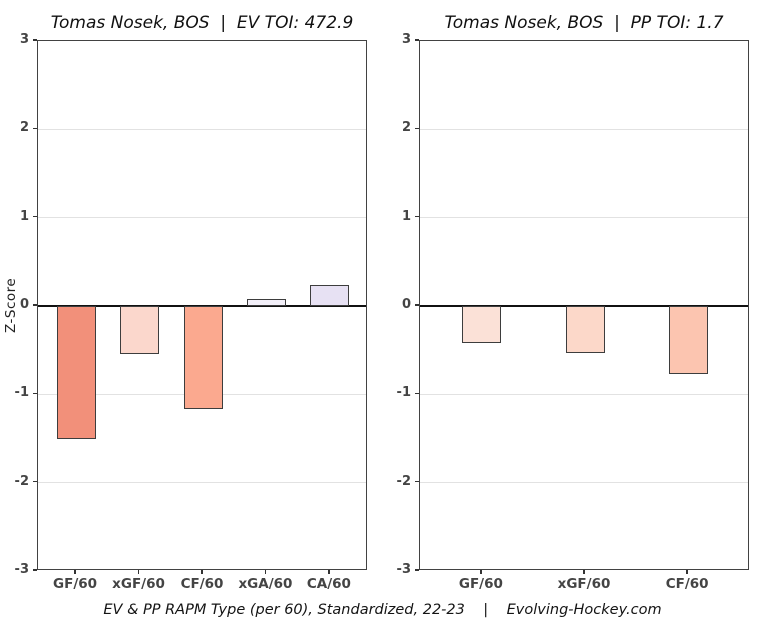  Describe the element at coordinates (202, 23) in the screenshot. I see `chart-title-ev: Tomas Nosek, BOS | EV TOI: 472.9` at that location.